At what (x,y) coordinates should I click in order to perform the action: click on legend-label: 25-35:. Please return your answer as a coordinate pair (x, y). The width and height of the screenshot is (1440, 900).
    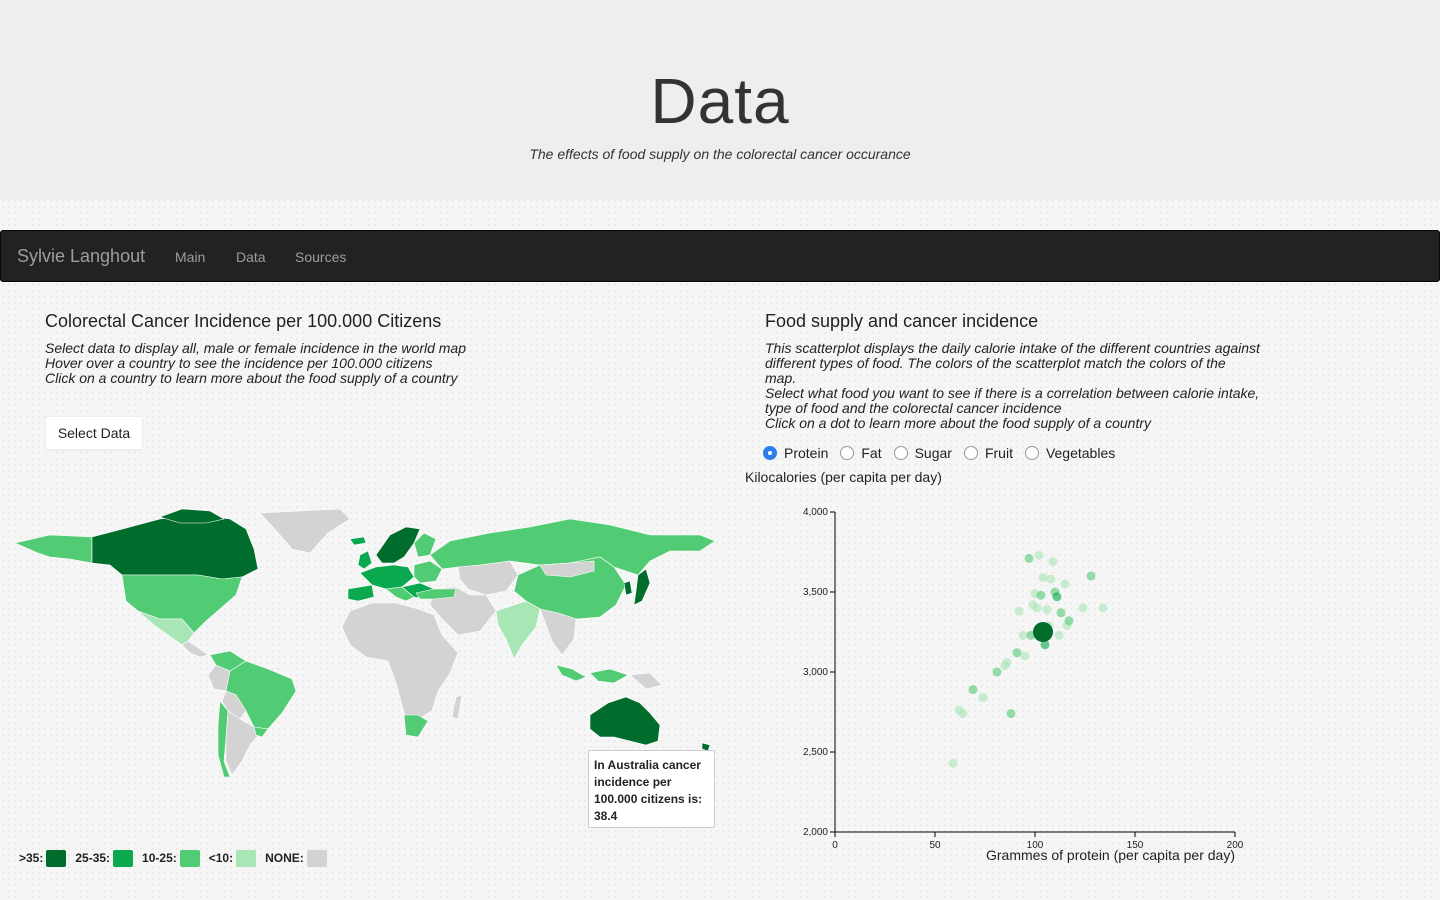
    Looking at the image, I should click on (93, 858).